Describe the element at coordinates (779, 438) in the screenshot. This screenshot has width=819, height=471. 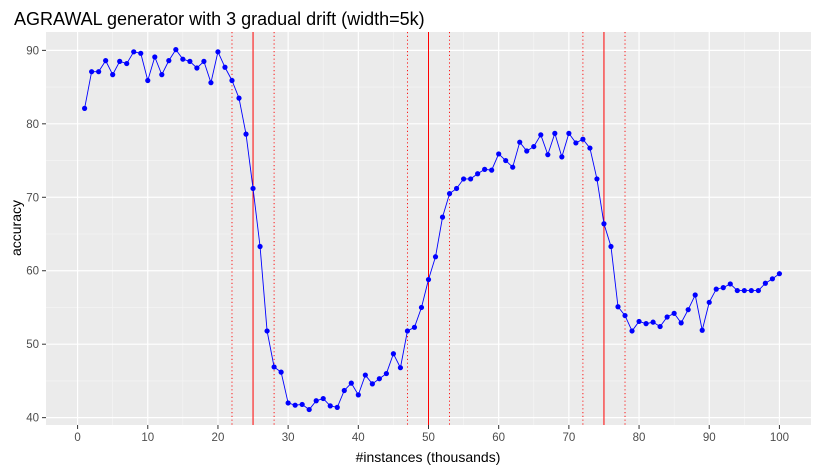
I see `x-tick-label: 100` at that location.